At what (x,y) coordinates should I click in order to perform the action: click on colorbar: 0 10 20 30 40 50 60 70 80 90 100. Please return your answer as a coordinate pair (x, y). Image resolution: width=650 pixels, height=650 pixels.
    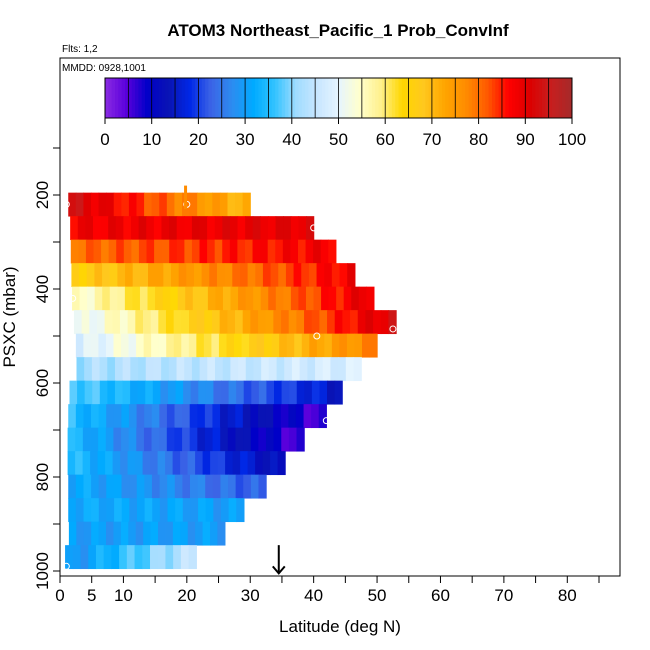
    Looking at the image, I should click on (343, 113).